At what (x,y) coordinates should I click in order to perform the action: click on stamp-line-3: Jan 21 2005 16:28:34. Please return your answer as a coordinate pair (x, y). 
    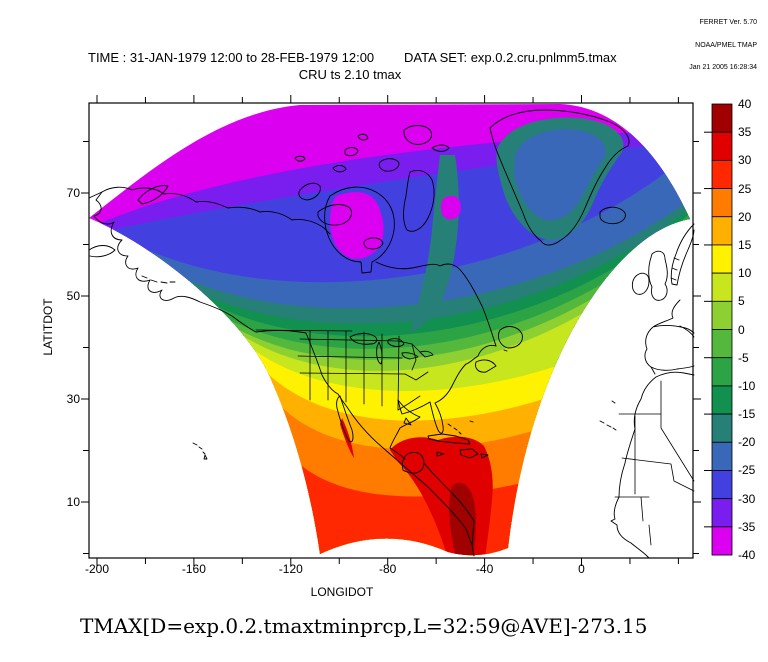
    Looking at the image, I should click on (723, 67).